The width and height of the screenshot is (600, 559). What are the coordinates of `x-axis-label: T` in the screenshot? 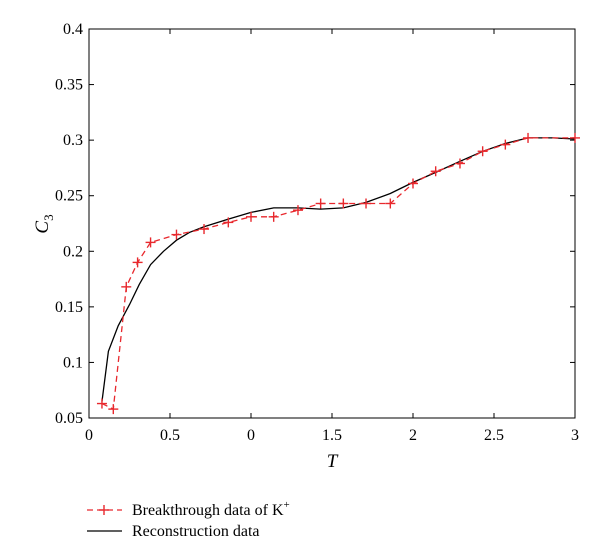 It's located at (333, 461).